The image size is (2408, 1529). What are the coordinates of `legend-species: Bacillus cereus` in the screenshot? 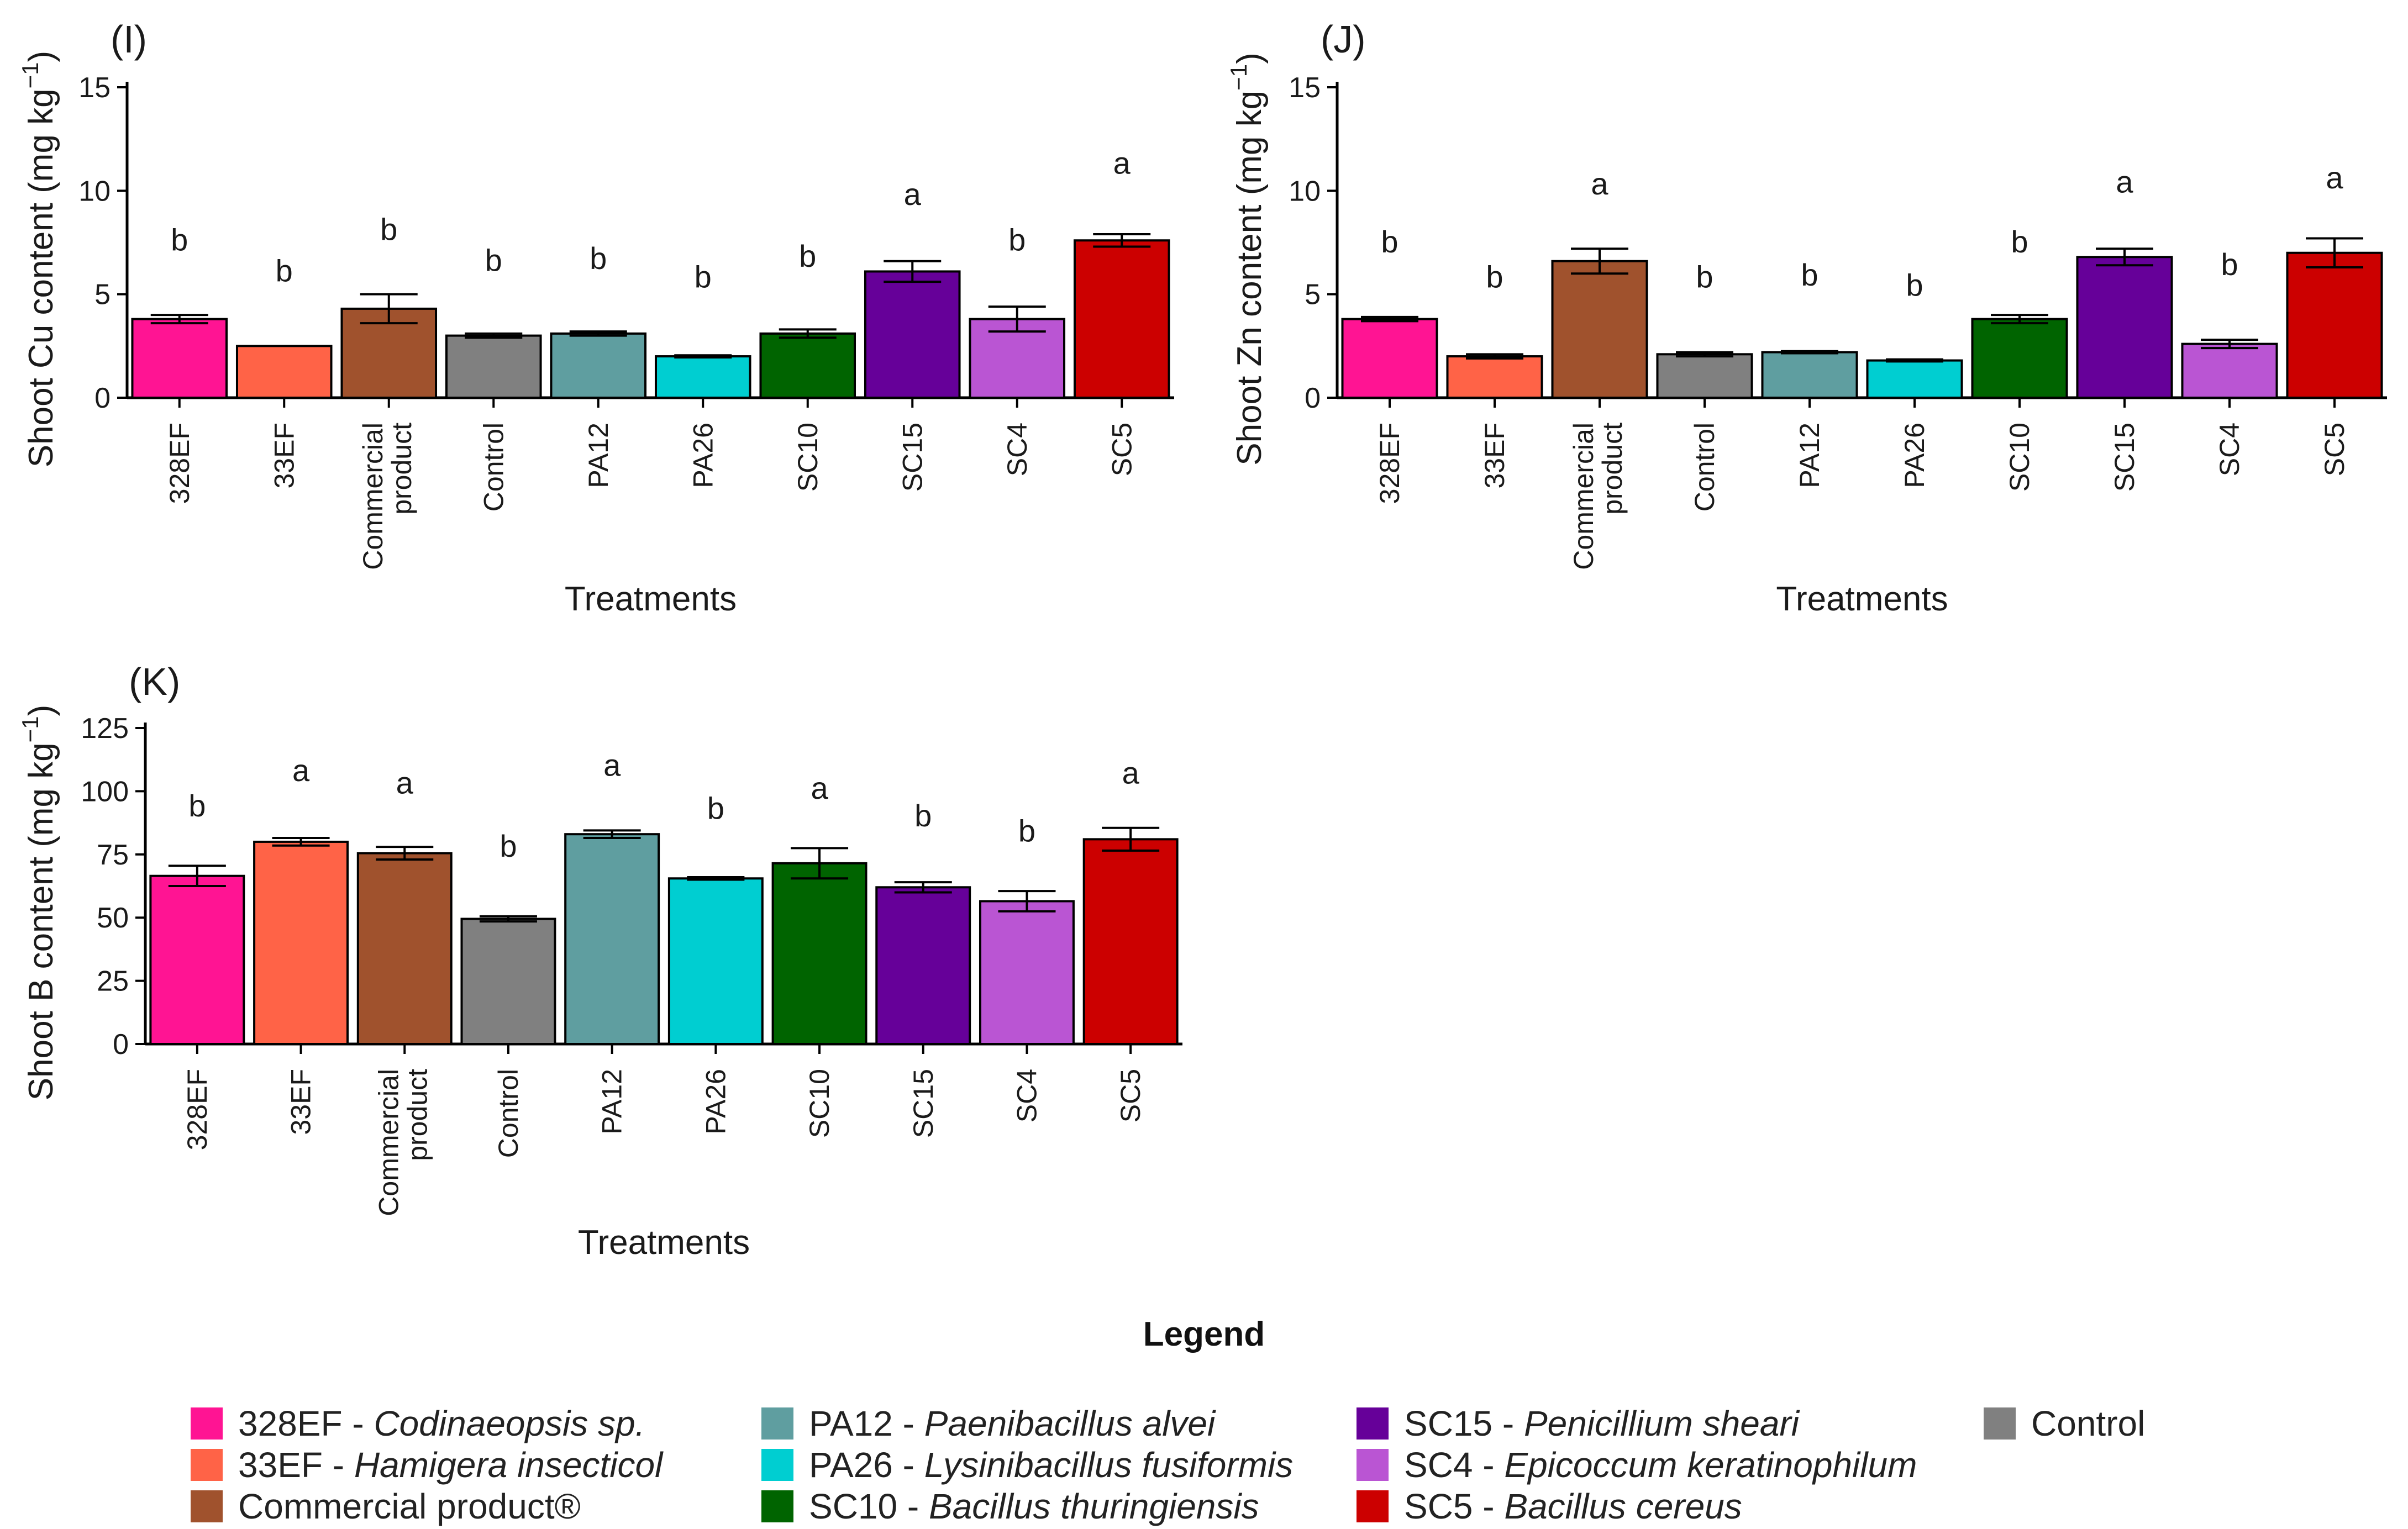 It's located at (1623, 1506).